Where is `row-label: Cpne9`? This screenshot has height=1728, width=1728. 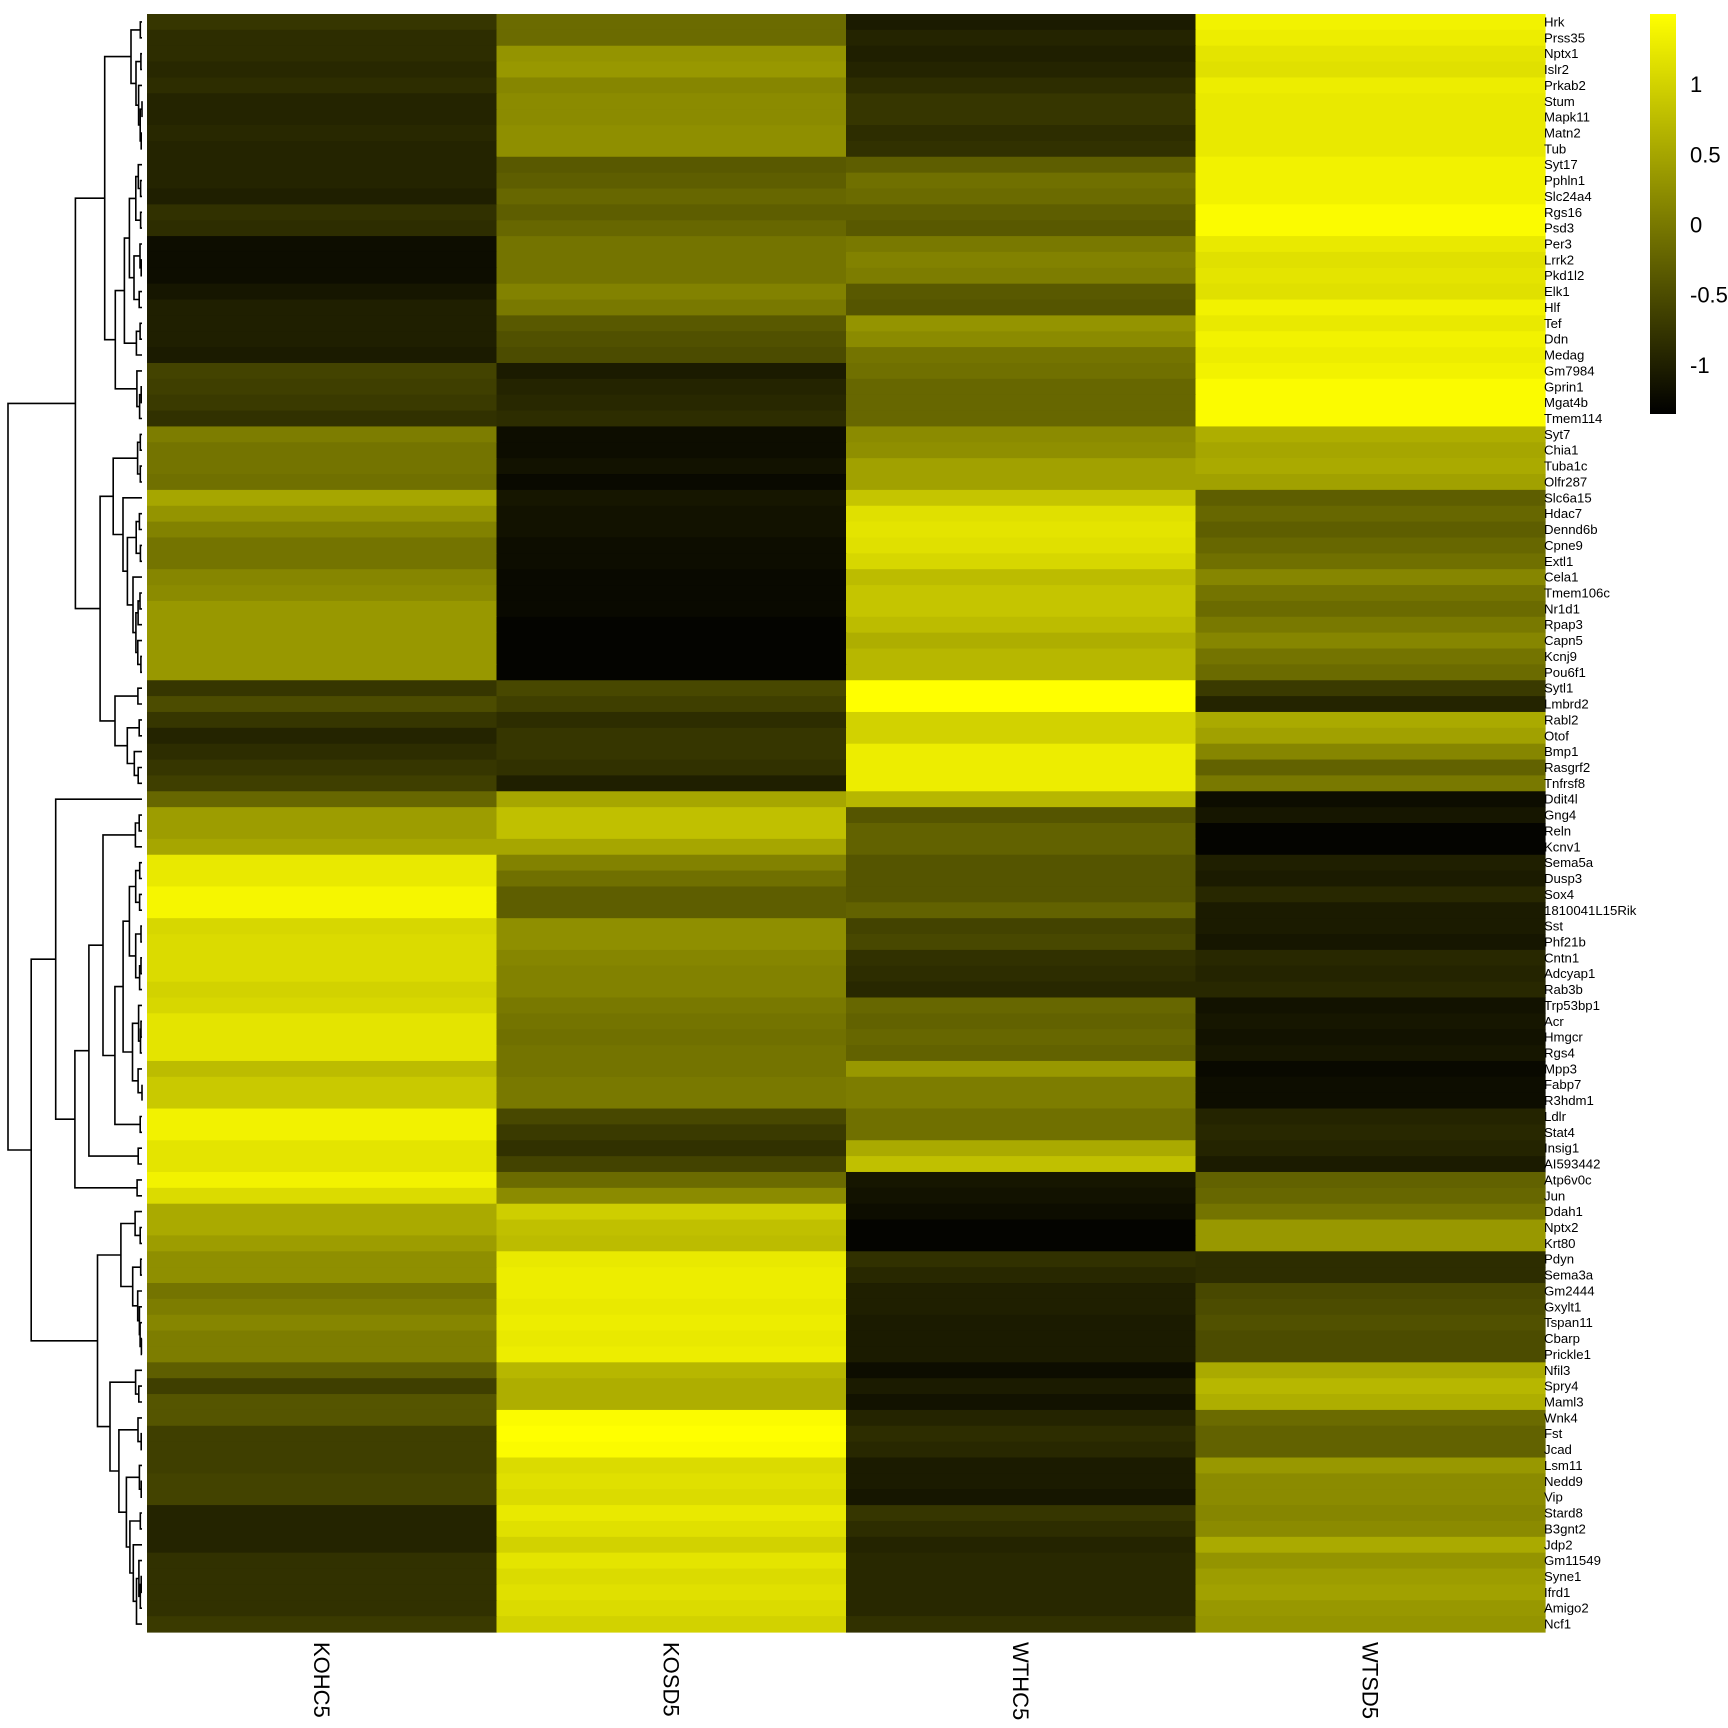 row-label: Cpne9 is located at coordinates (1563, 545).